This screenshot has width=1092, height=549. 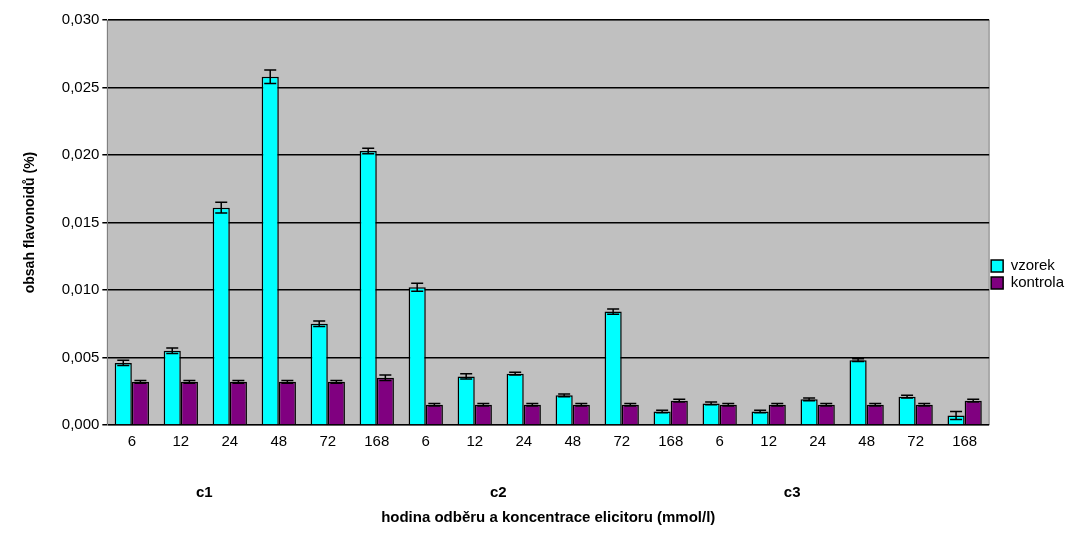 I want to click on text: c1, so click(x=204, y=491).